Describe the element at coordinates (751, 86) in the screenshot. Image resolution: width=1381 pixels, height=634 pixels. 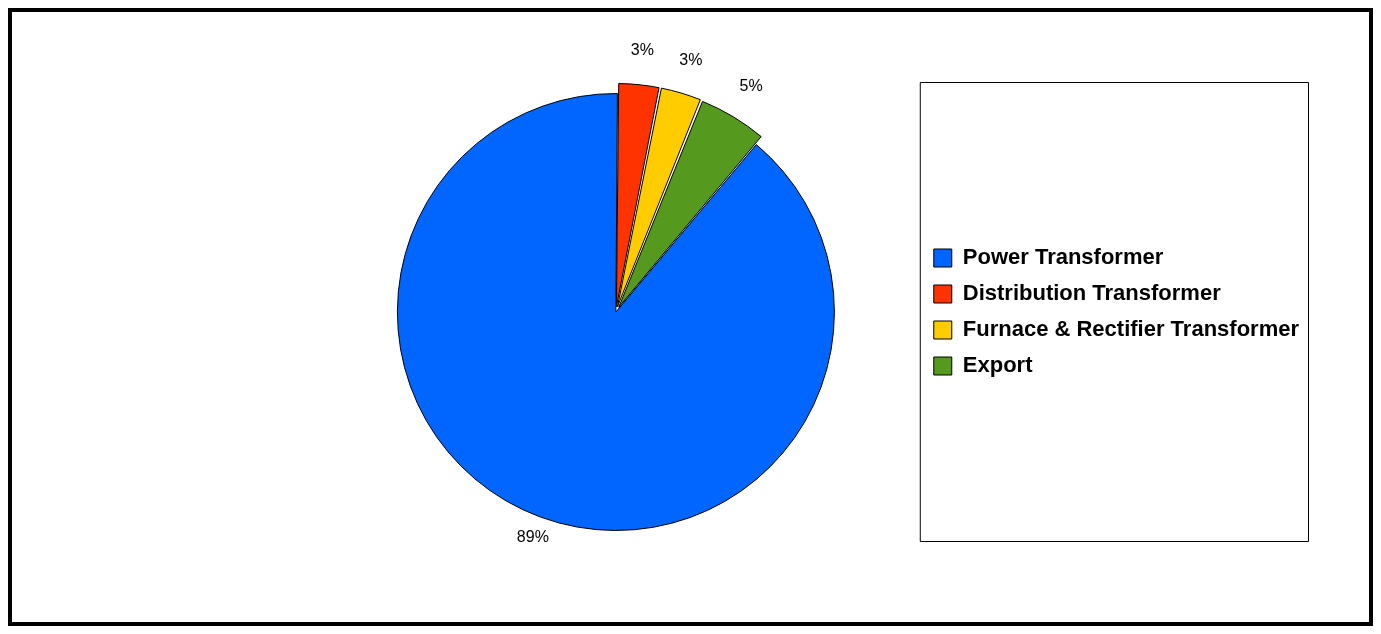
I see `data-label: 5%` at that location.